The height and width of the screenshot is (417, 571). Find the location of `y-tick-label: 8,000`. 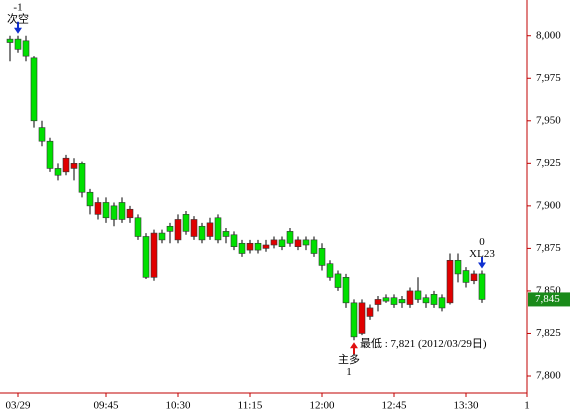

y-tick-label: 8,000 is located at coordinates (548, 35).